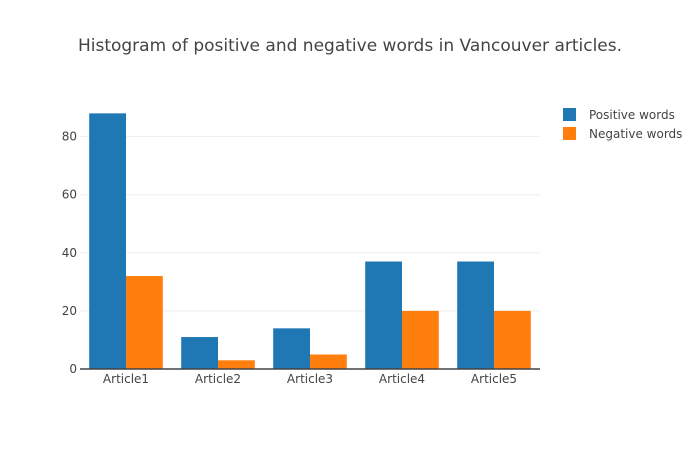  What do you see at coordinates (402, 379) in the screenshot?
I see `x-tick-label: Article4` at bounding box center [402, 379].